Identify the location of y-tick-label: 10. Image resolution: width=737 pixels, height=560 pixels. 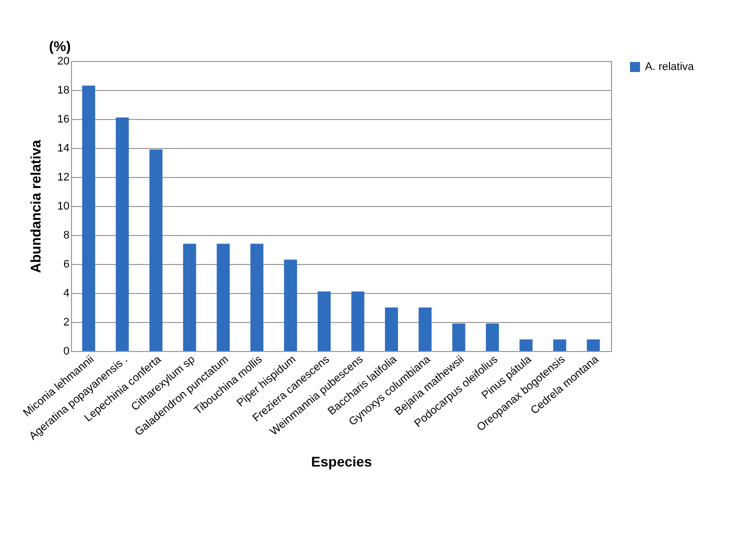
(63, 206).